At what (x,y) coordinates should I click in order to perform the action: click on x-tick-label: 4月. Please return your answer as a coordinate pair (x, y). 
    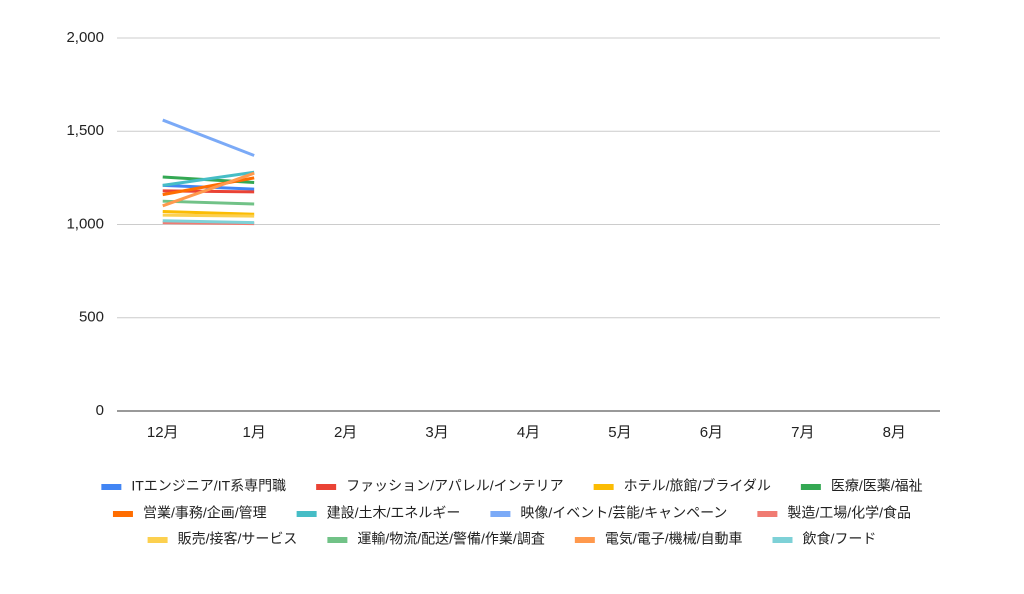
    Looking at the image, I should click on (528, 432).